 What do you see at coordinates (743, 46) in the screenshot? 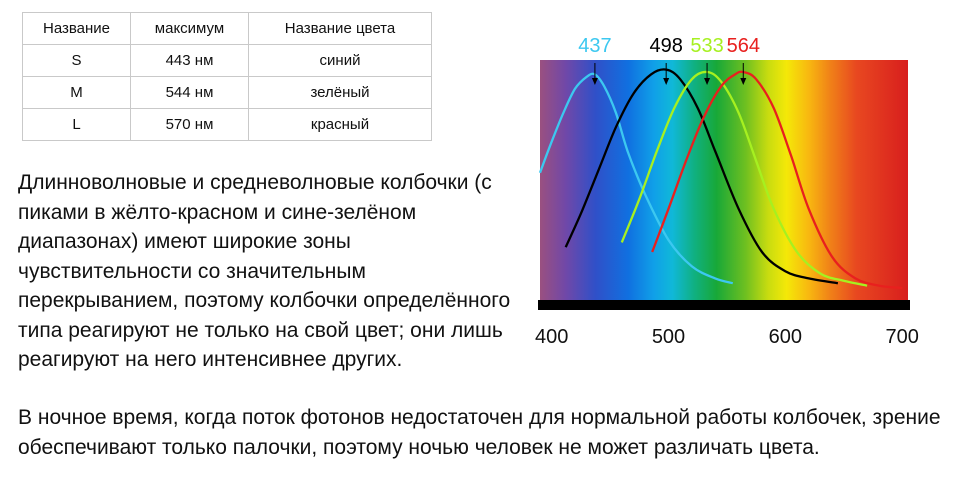
I see `peak-label-564: 564` at bounding box center [743, 46].